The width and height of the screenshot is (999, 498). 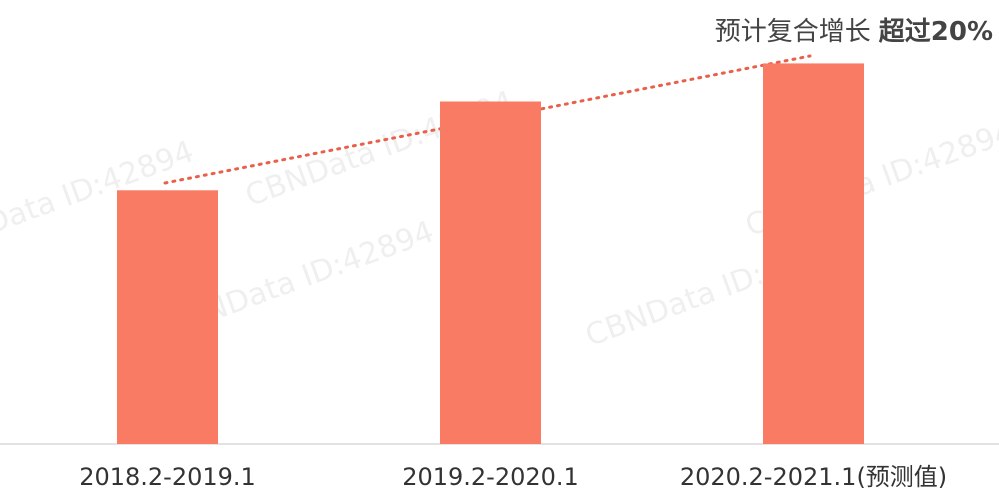 What do you see at coordinates (490, 477) in the screenshot?
I see `x-tick-label: 2019.2-2020.1` at bounding box center [490, 477].